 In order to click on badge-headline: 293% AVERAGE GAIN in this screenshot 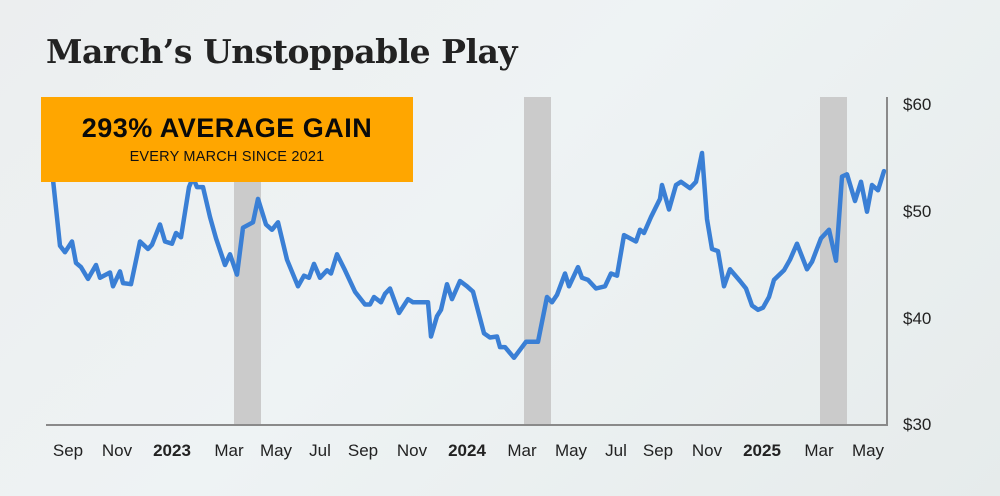, I will do `click(227, 128)`.